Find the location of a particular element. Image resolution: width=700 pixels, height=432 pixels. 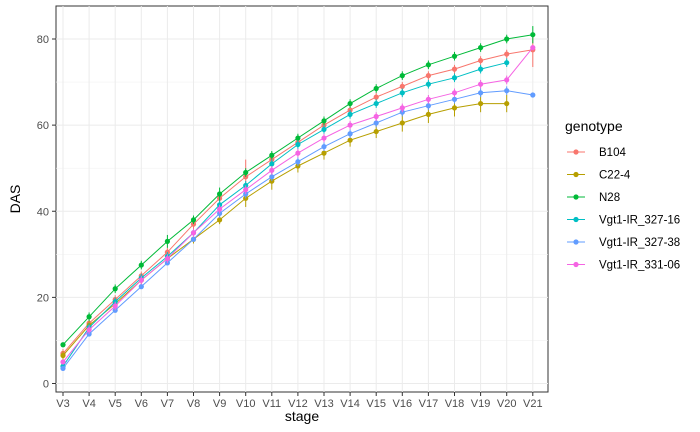

legend-title: genotype is located at coordinates (594, 126).